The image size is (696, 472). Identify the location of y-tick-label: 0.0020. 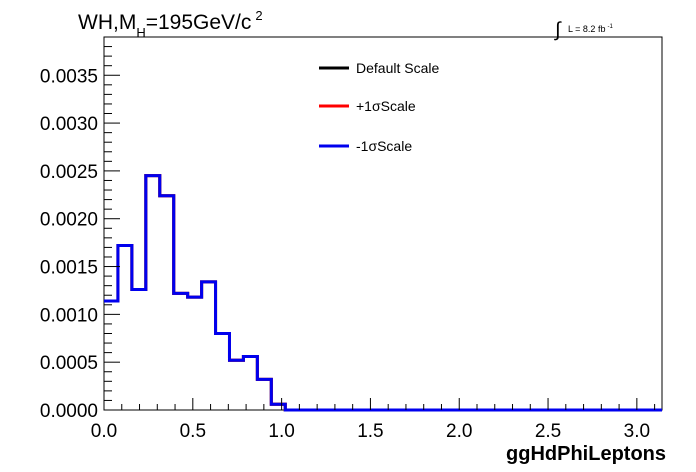
(69, 220).